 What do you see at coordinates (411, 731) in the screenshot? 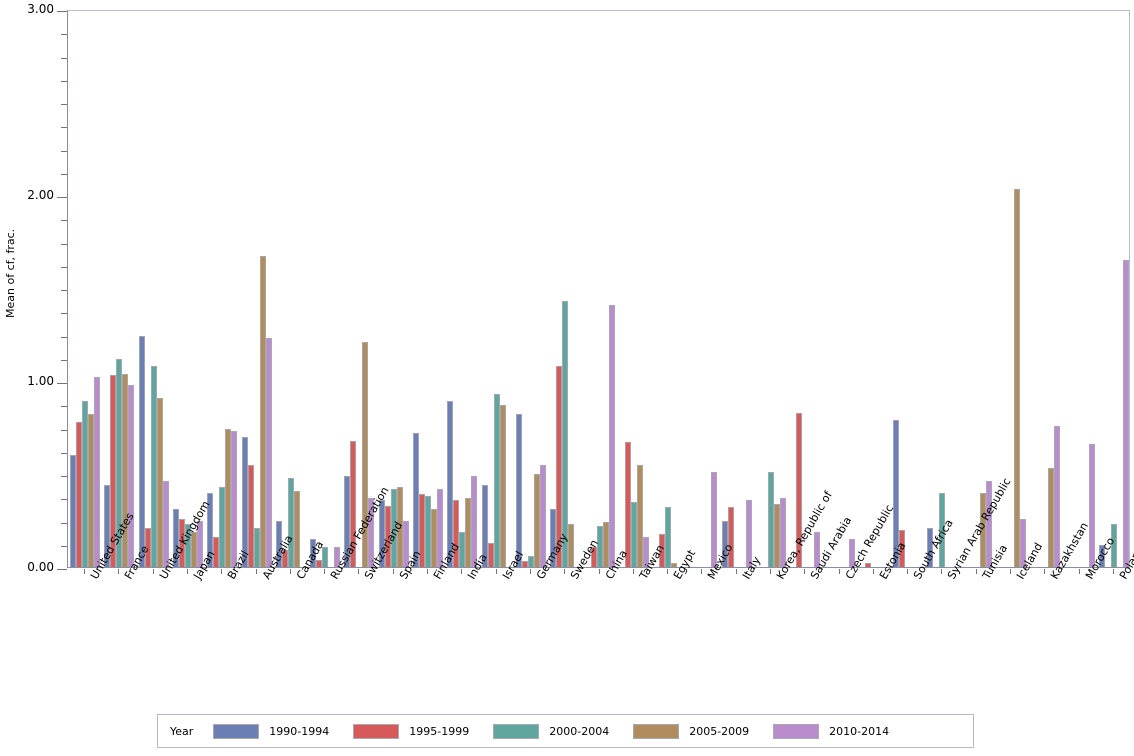
I see `legend-entry: 1995-1999` at bounding box center [411, 731].